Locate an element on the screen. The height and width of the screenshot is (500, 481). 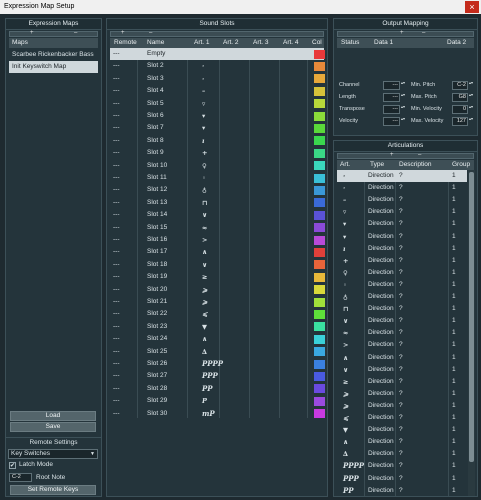
slot-row: --- Slot 26 PPPP is located at coordinates (217, 364).